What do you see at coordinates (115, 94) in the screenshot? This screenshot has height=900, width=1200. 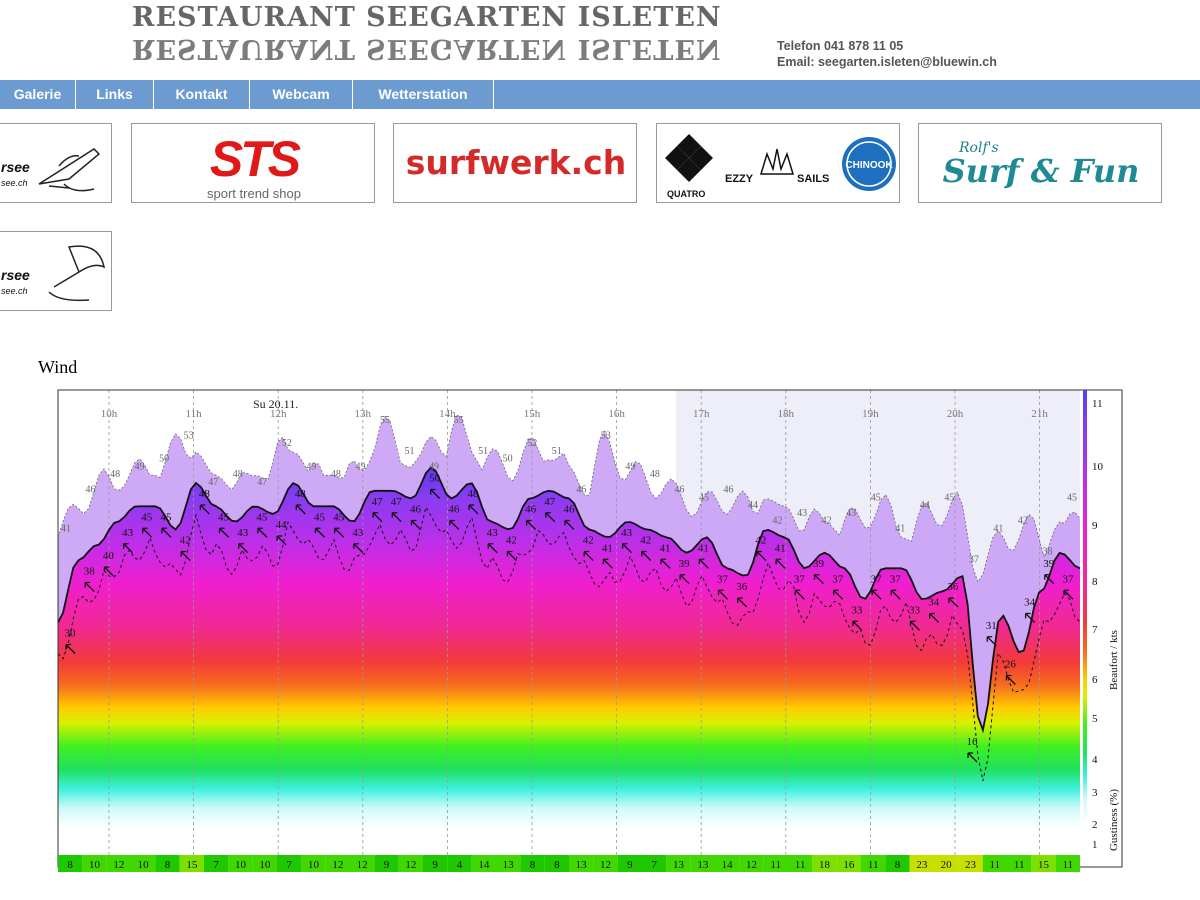 I see `nav-links: Links` at bounding box center [115, 94].